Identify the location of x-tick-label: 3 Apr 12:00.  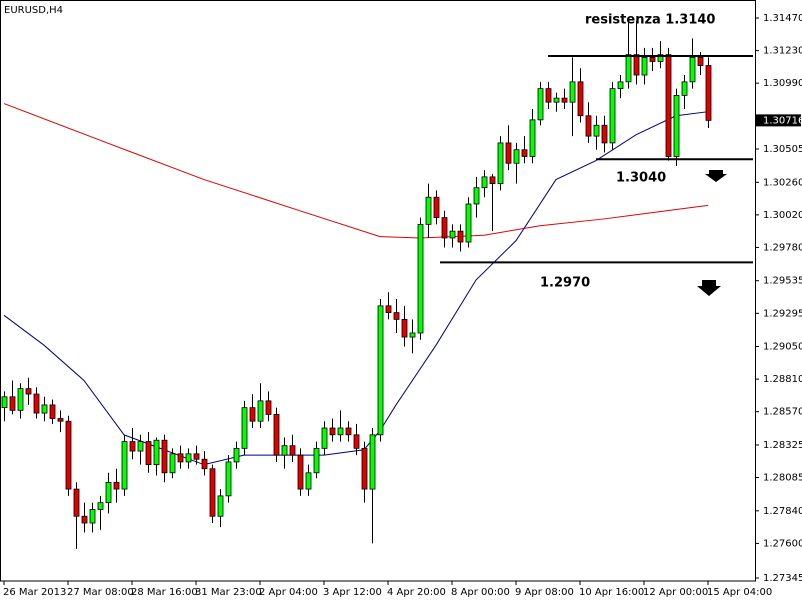
(352, 592).